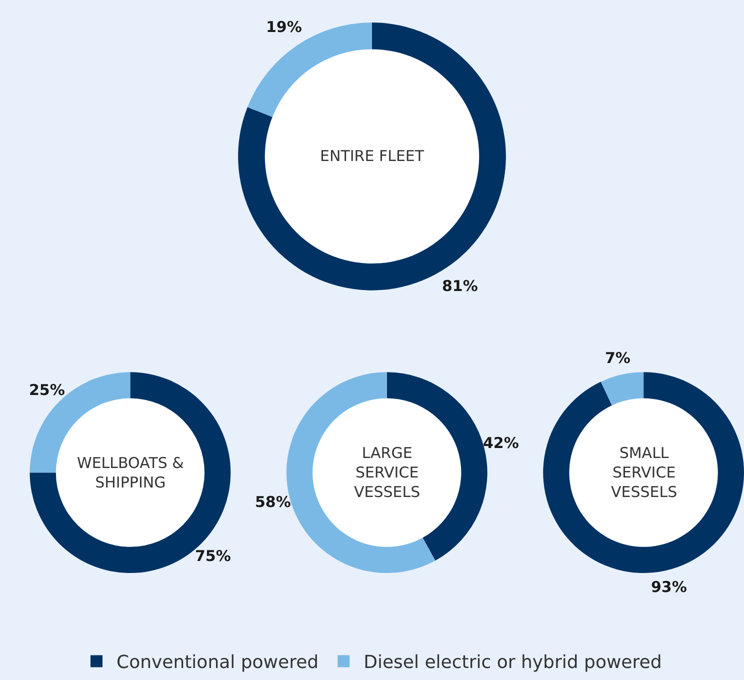 This screenshot has height=680, width=744. I want to click on data-label: 58%, so click(273, 502).